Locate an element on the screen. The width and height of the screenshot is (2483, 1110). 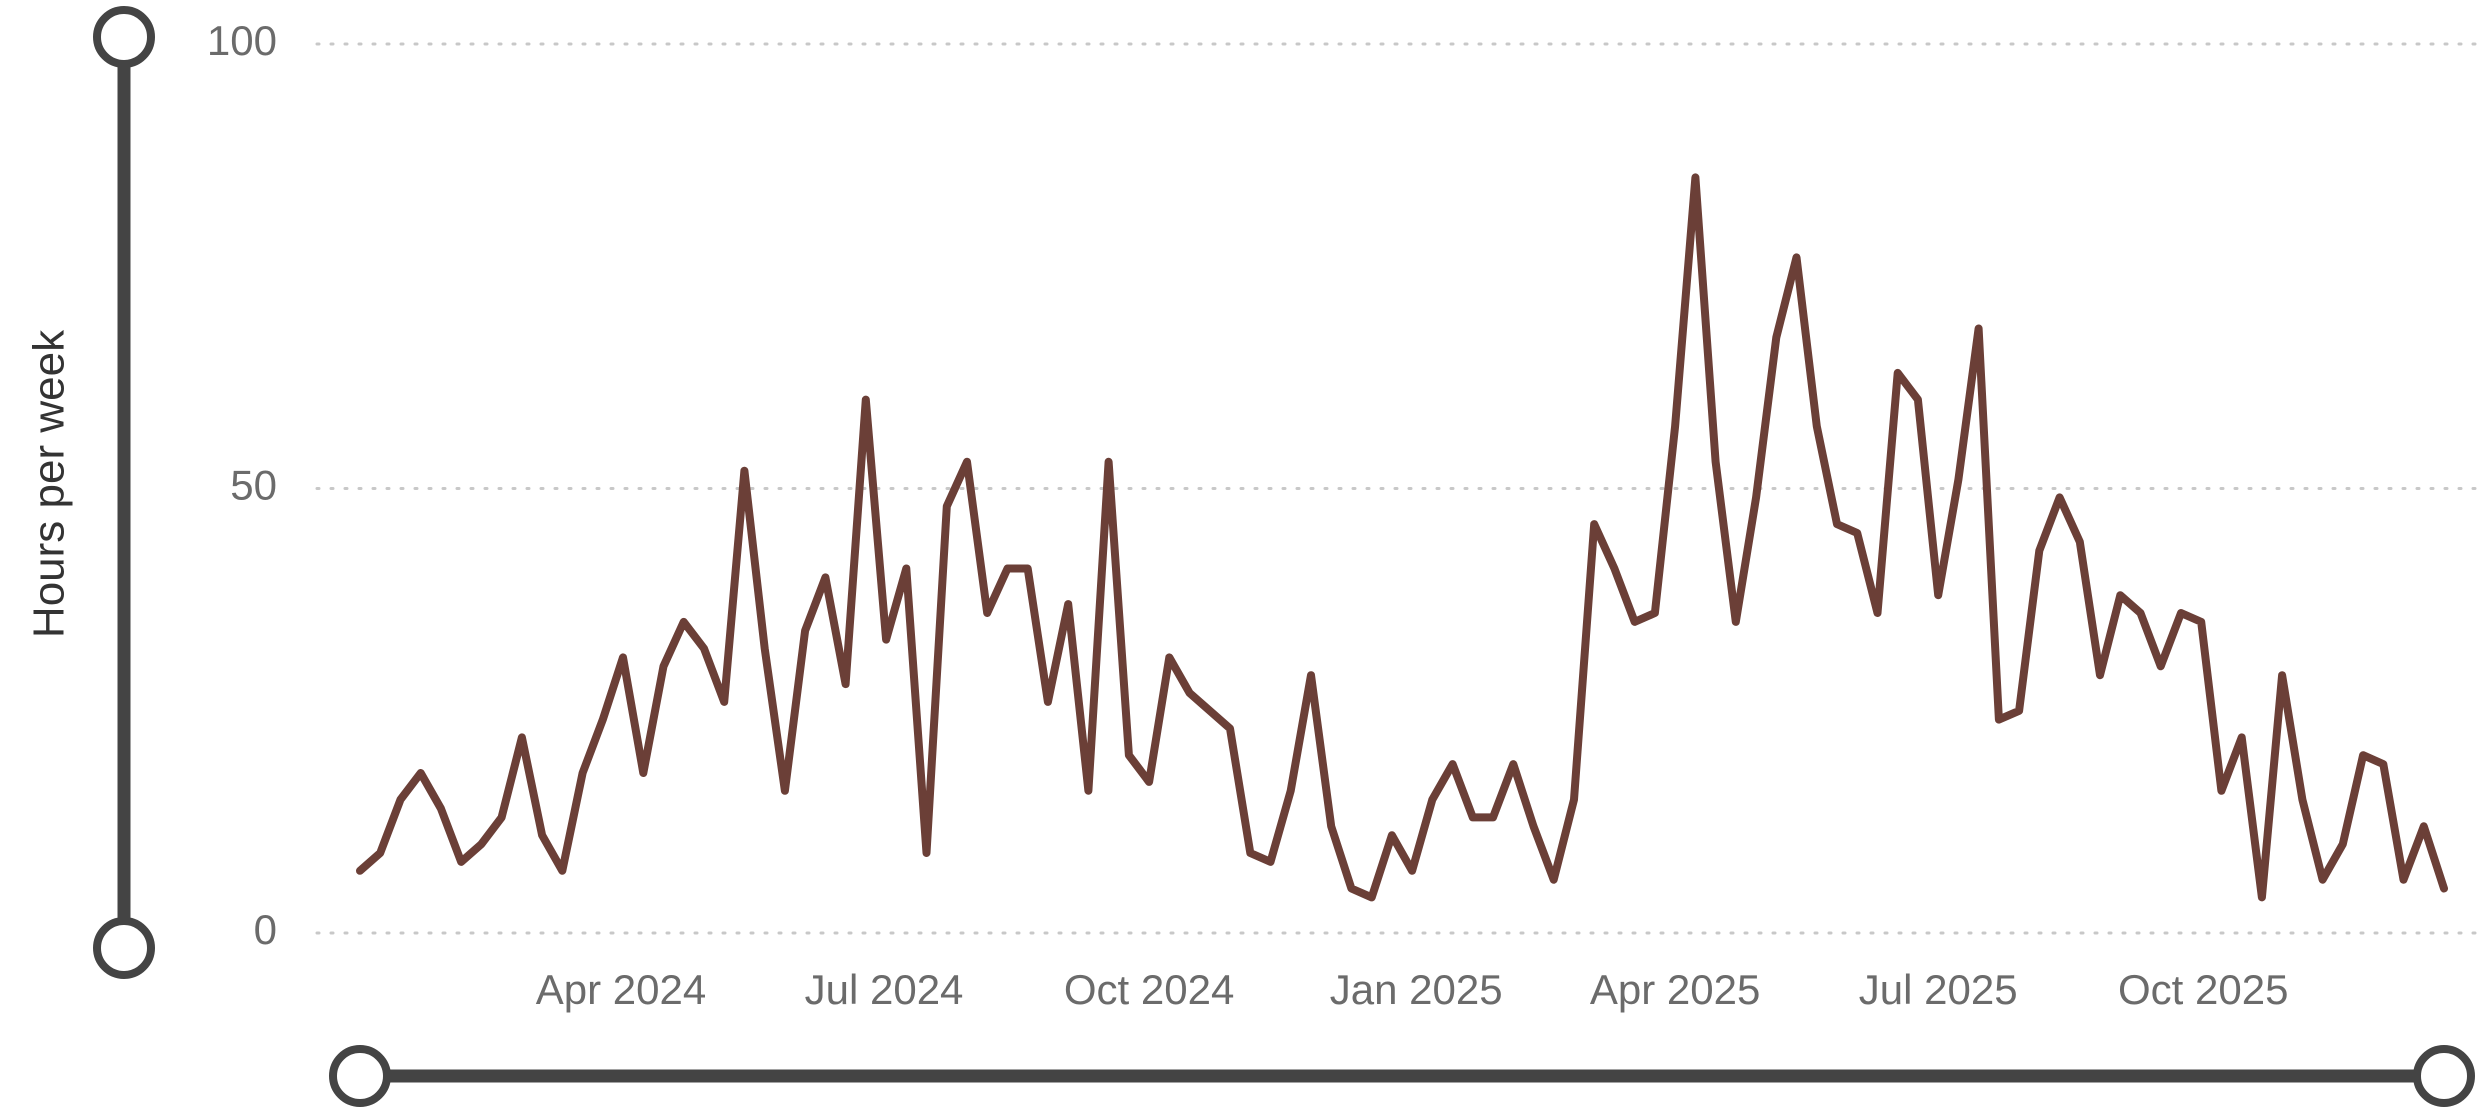
y-tick-label: 0 is located at coordinates (265, 929).